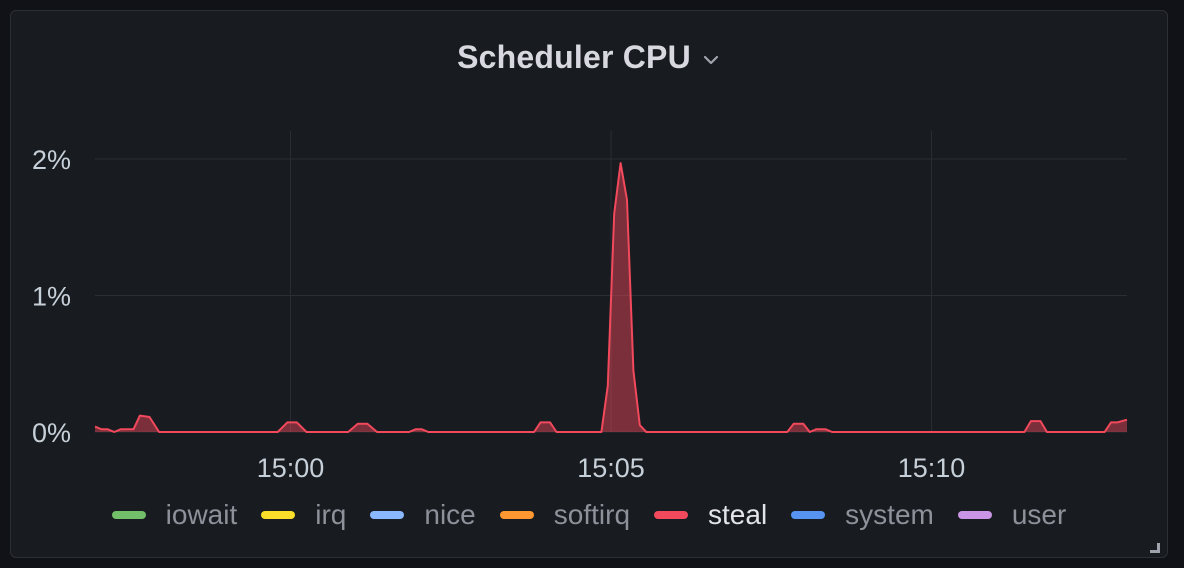  I want to click on panel-title: Scheduler CPU, so click(574, 57).